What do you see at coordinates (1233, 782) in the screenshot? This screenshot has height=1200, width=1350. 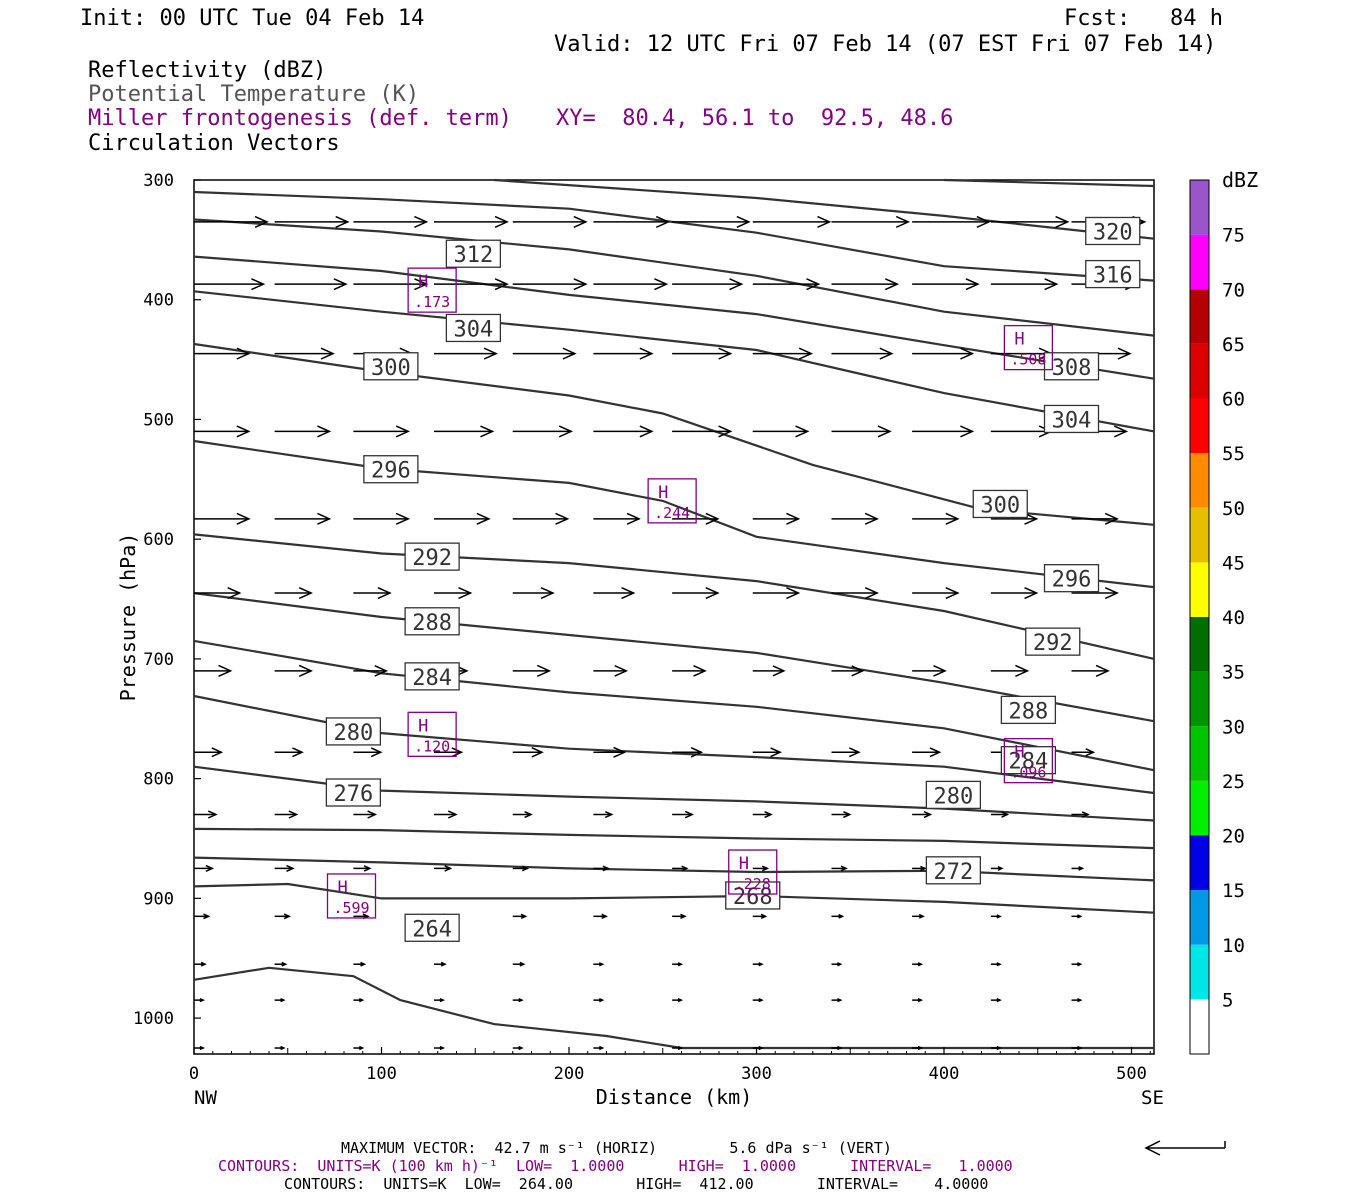 I see `colorbar-label: 25` at bounding box center [1233, 782].